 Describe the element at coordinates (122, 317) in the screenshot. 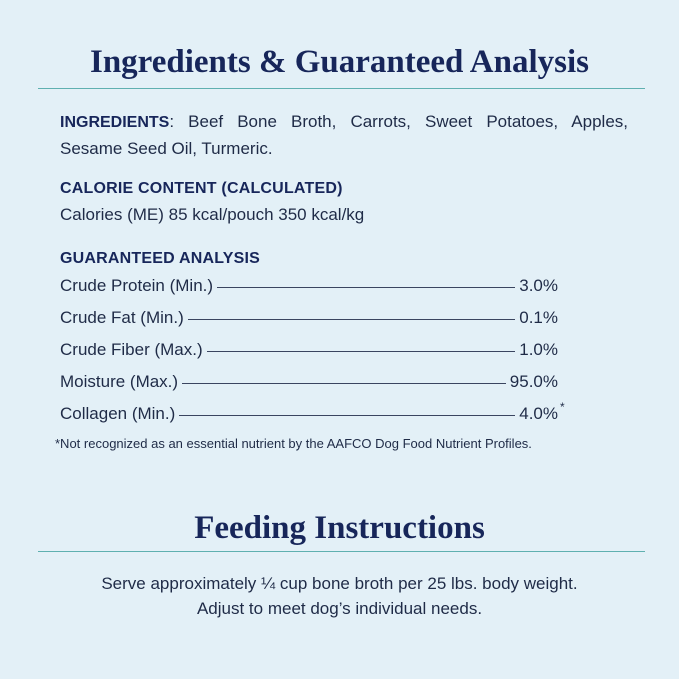

I see `nutrient-name: Crude Fat (Min.)` at that location.